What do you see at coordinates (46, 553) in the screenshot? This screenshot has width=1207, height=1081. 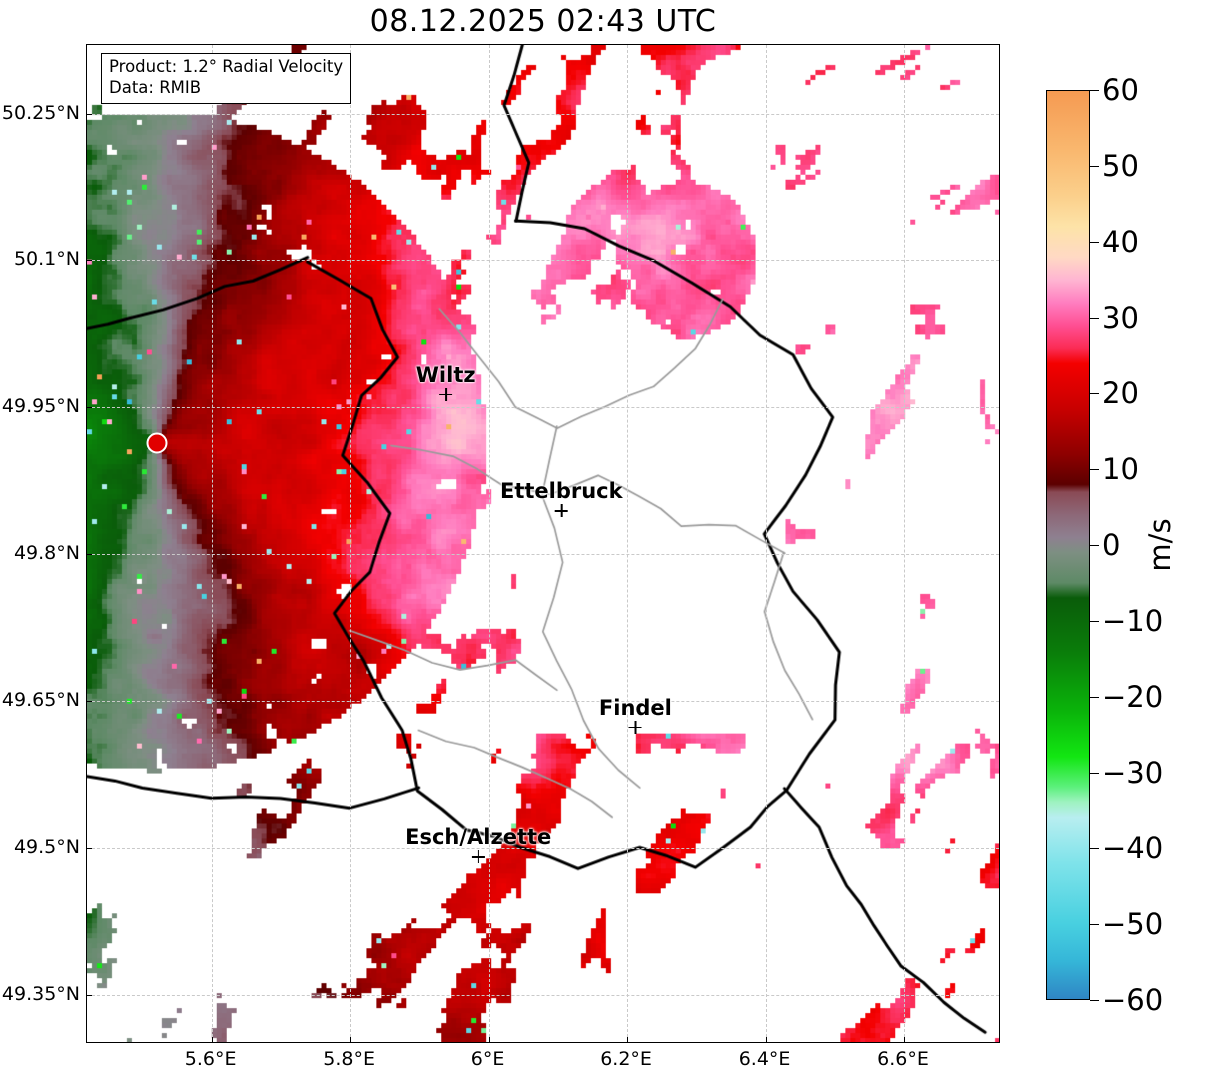 I see `y-axis-tick-label: 49.8°N` at bounding box center [46, 553].